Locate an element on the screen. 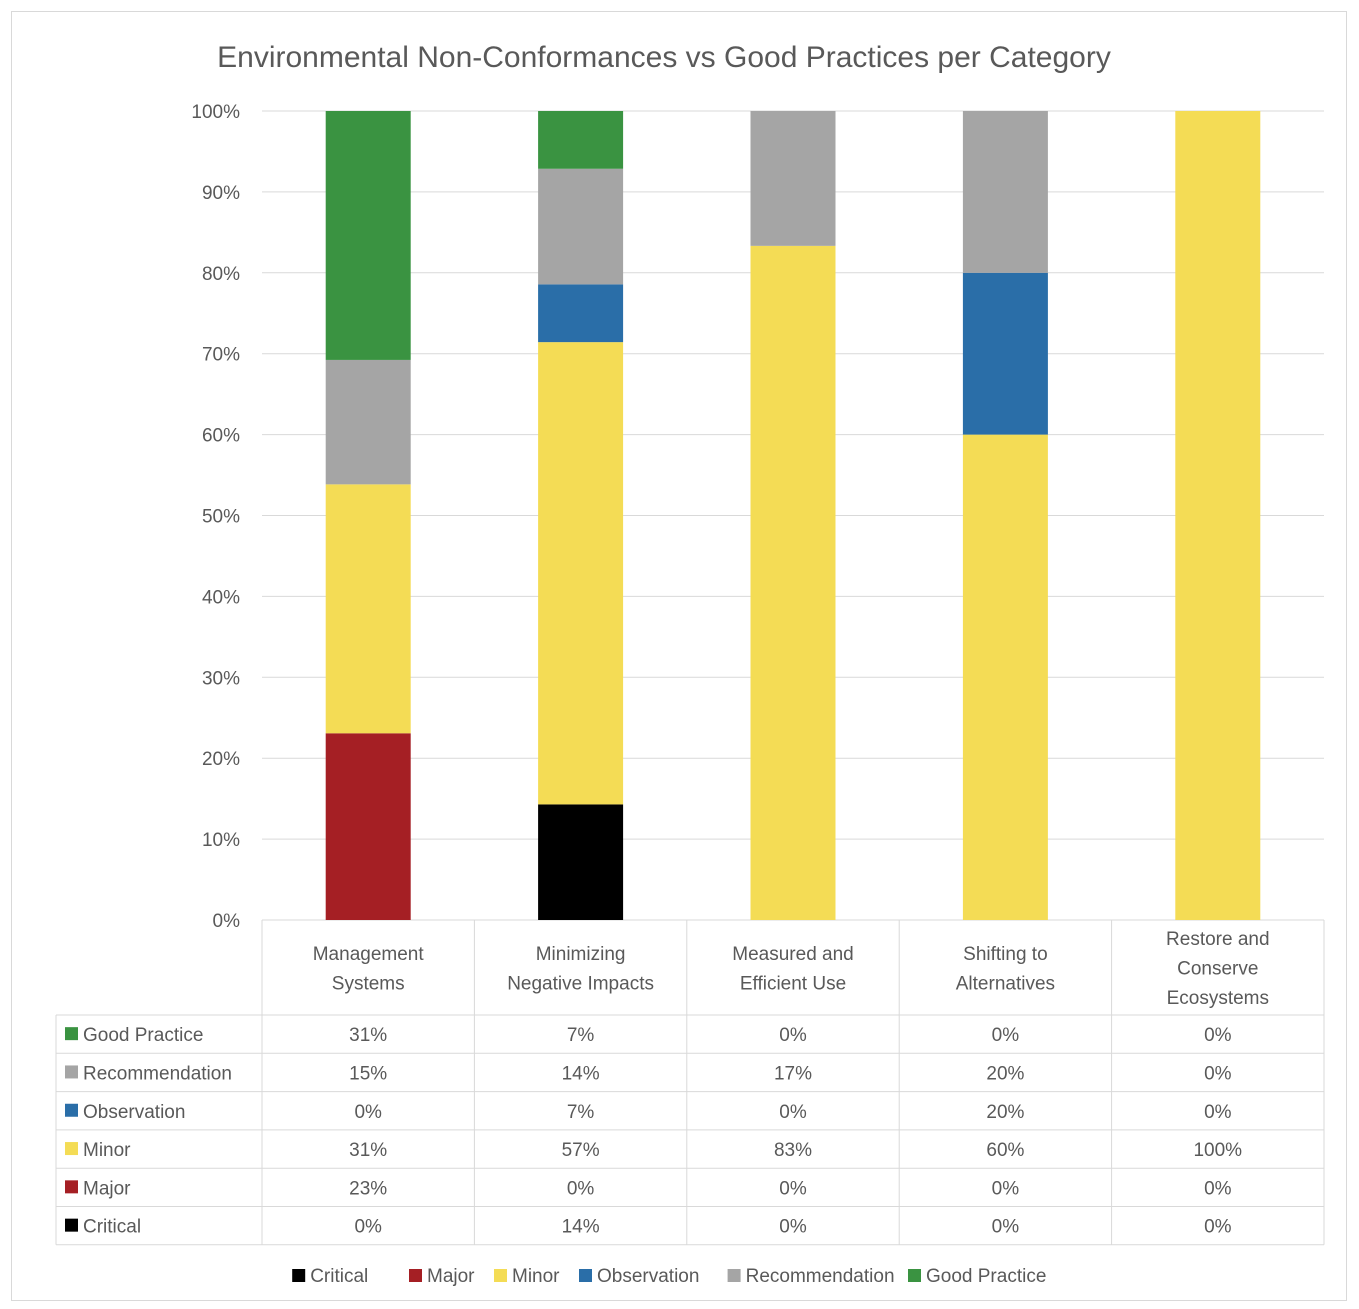  bar-segment-critical is located at coordinates (581, 862).